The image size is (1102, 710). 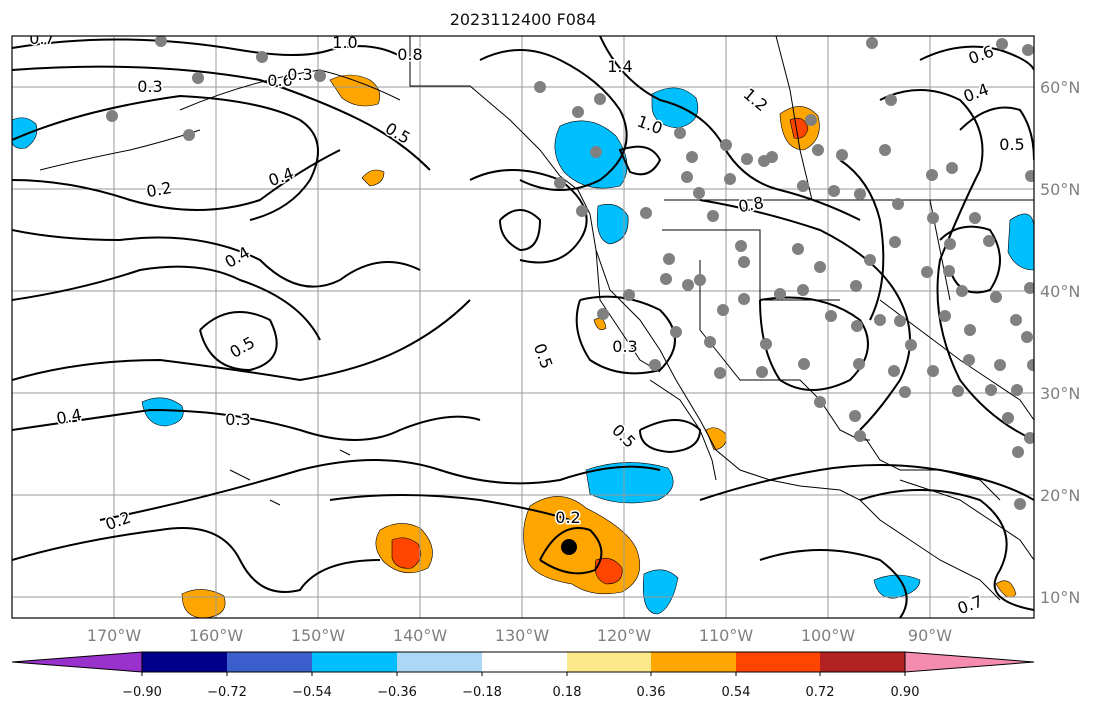 What do you see at coordinates (569, 547) in the screenshot?
I see `feature-center-marker` at bounding box center [569, 547].